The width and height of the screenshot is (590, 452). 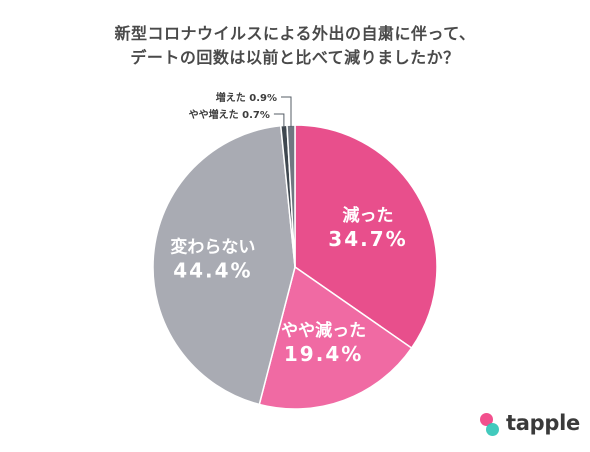 What do you see at coordinates (323, 354) in the screenshot?
I see `slice-value-2: 19.4%` at bounding box center [323, 354].